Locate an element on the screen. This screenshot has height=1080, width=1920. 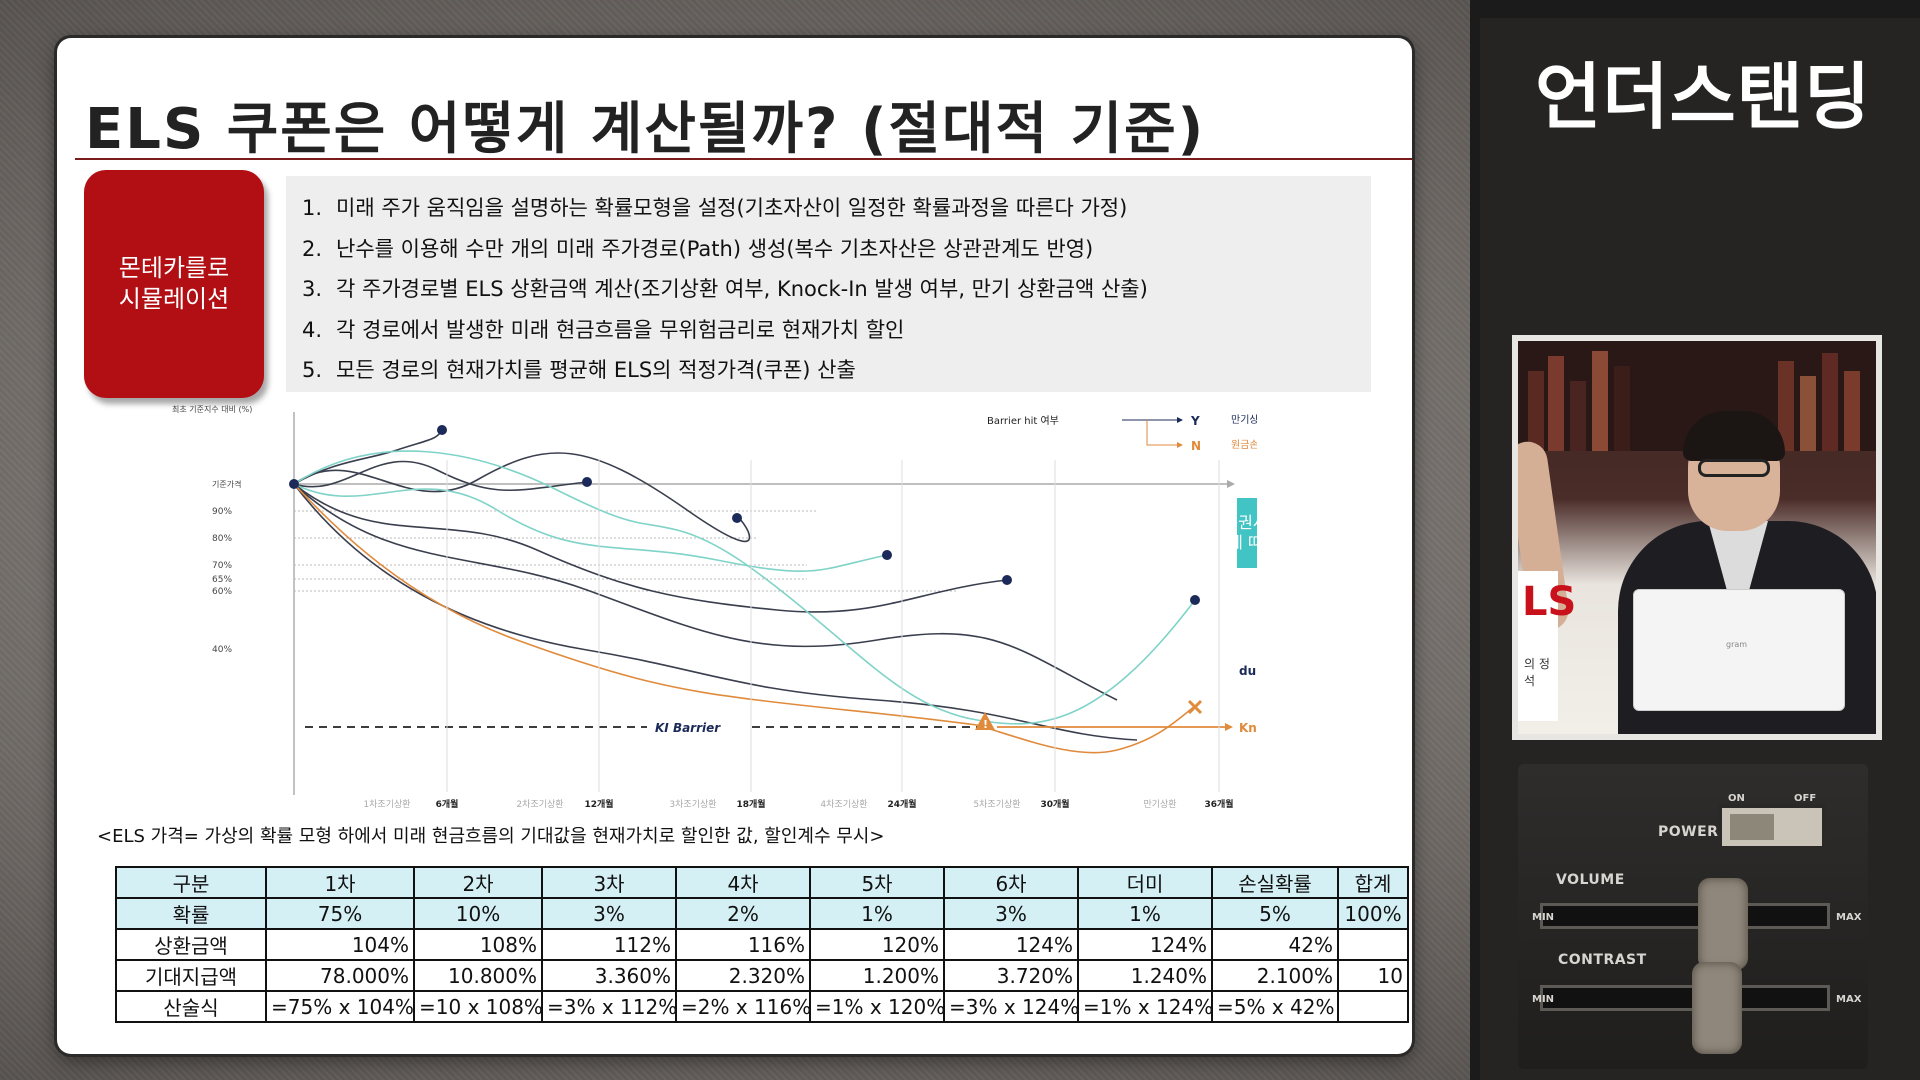
legend-n-text: 원금손실 [knock-in] is located at coordinates (1244, 445).